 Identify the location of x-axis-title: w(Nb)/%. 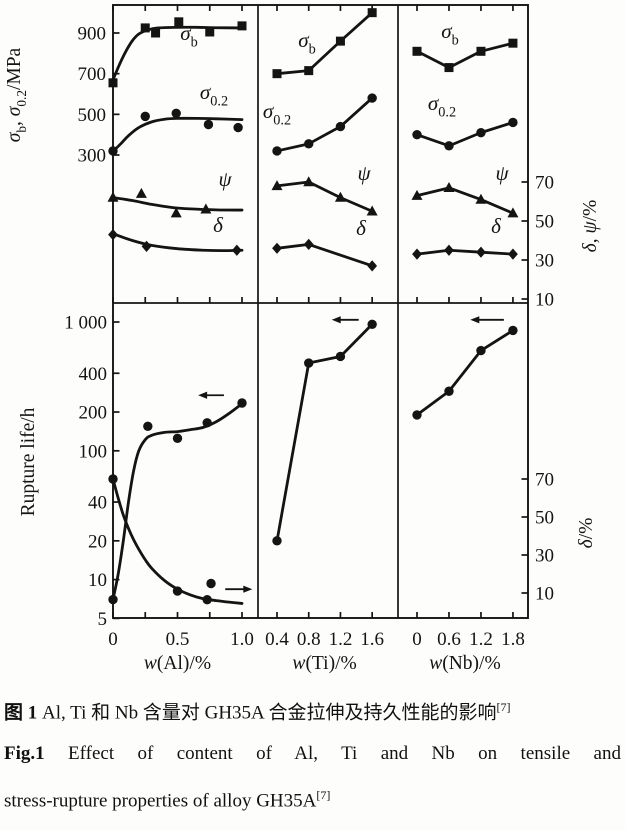
(465, 663).